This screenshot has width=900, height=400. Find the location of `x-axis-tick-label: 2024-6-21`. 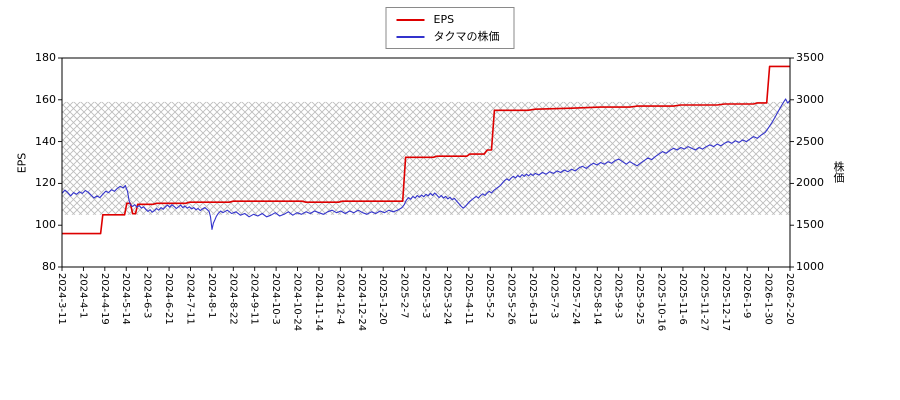

x-axis-tick-label: 2024-6-21 is located at coordinates (169, 299).